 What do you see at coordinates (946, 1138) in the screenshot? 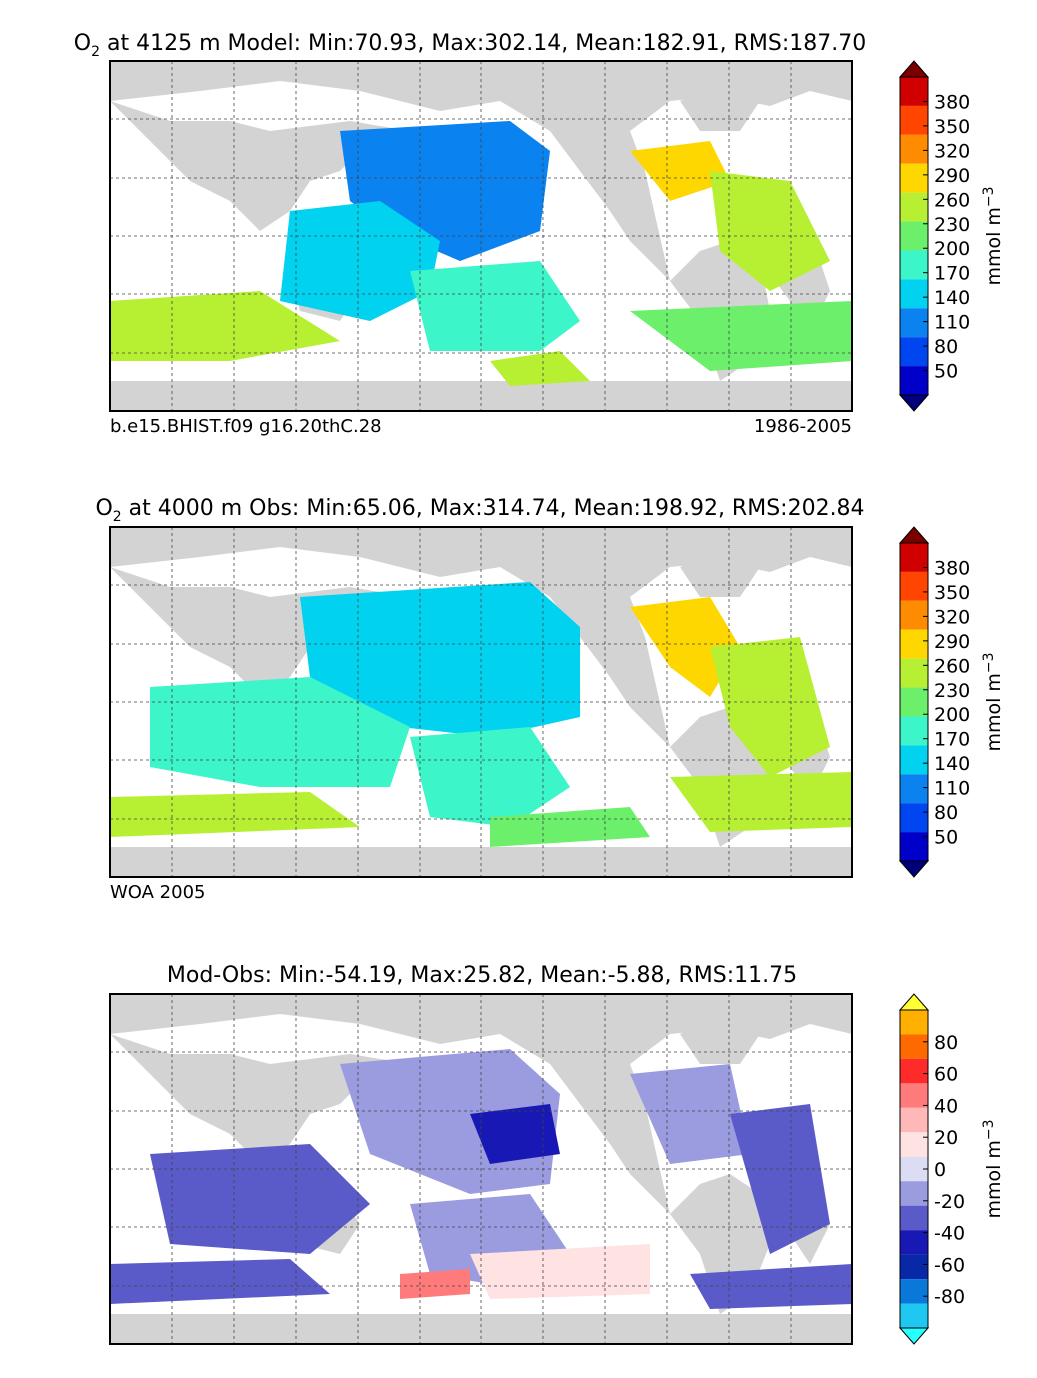
I see `colorbar-tick-label: 20` at bounding box center [946, 1138].